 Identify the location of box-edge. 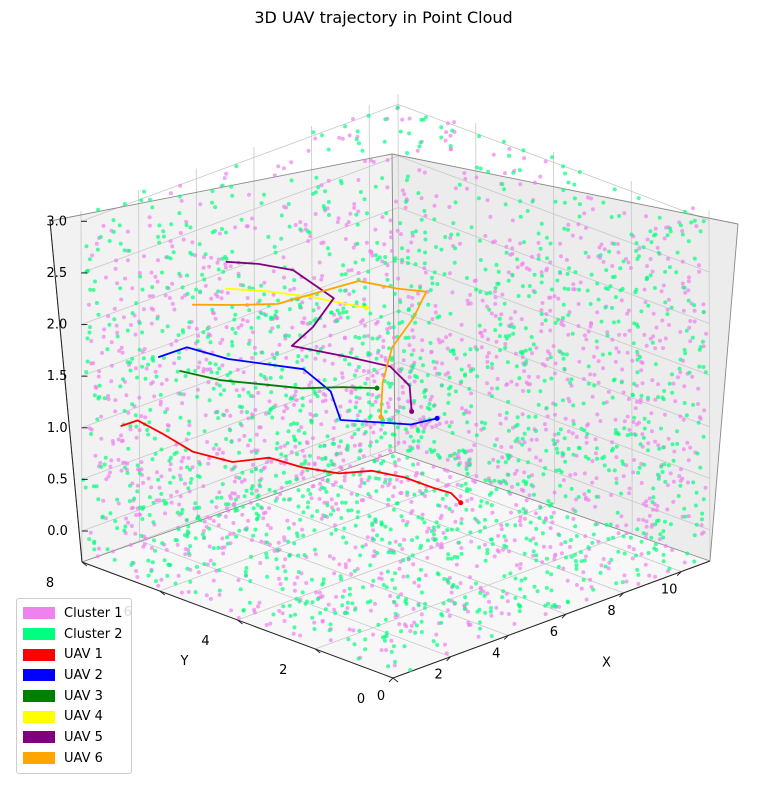
(238, 507).